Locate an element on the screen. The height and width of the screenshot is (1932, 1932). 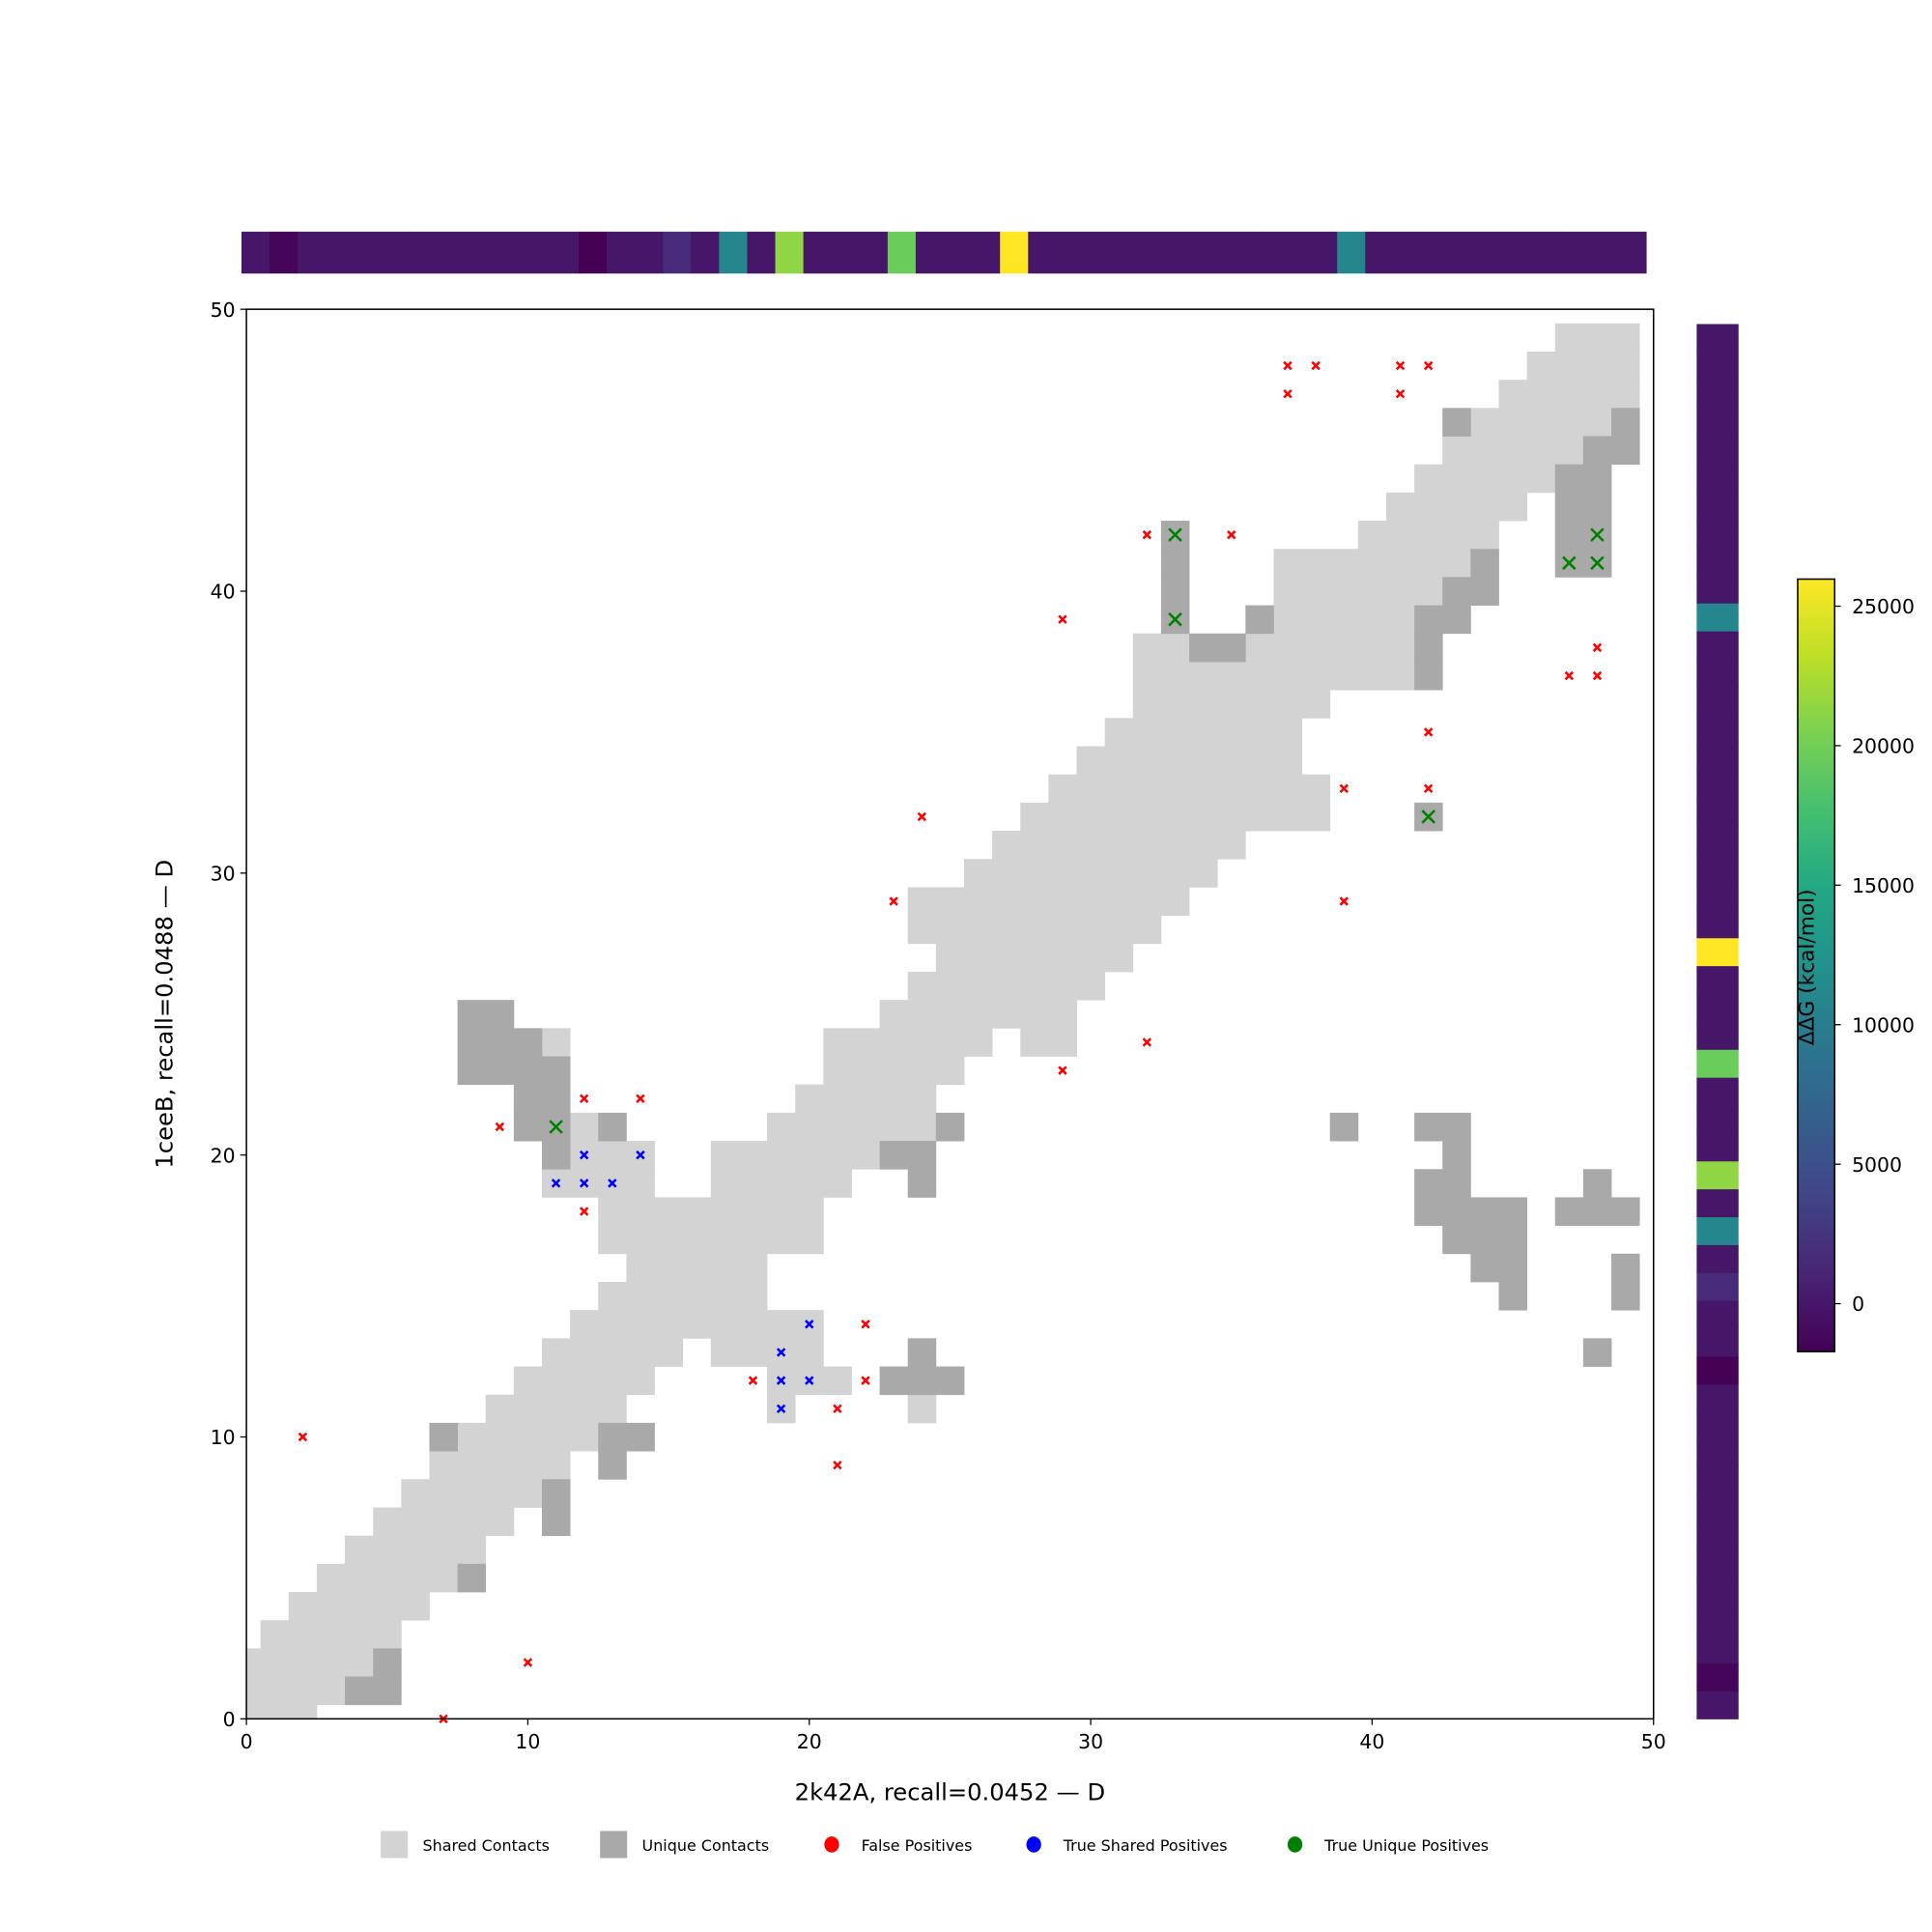
y-tick-label: 30 is located at coordinates (223, 873).